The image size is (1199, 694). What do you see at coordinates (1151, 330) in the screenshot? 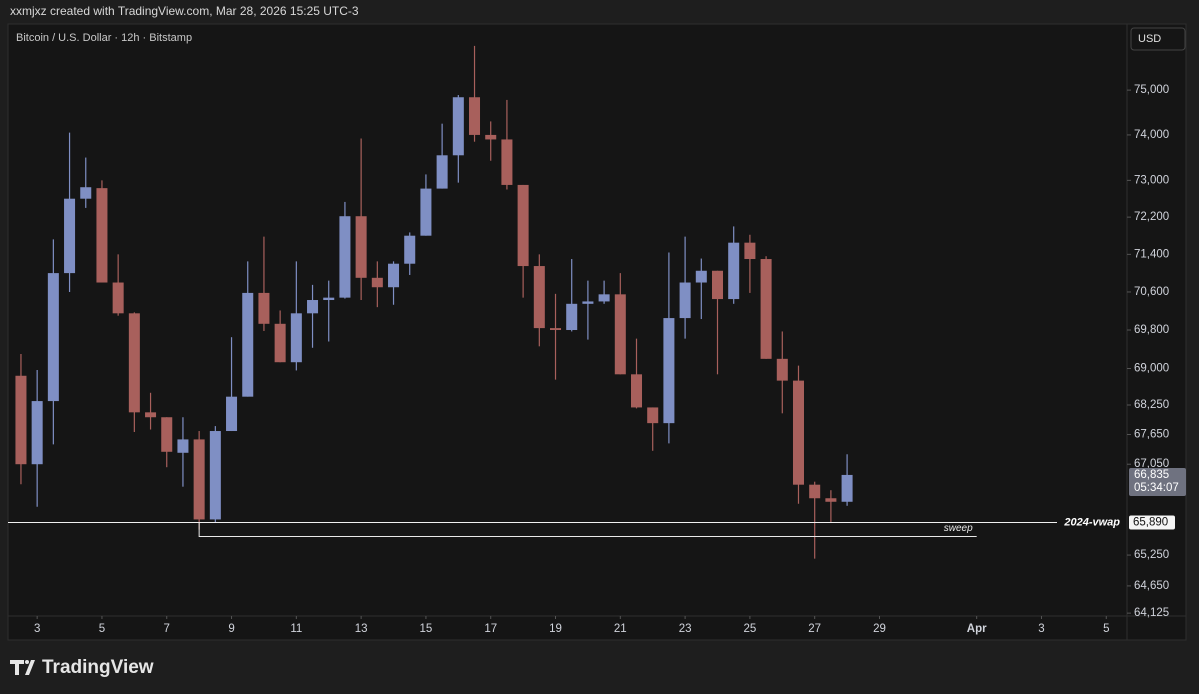
I see `y-tick-label: 69,800` at bounding box center [1151, 330].